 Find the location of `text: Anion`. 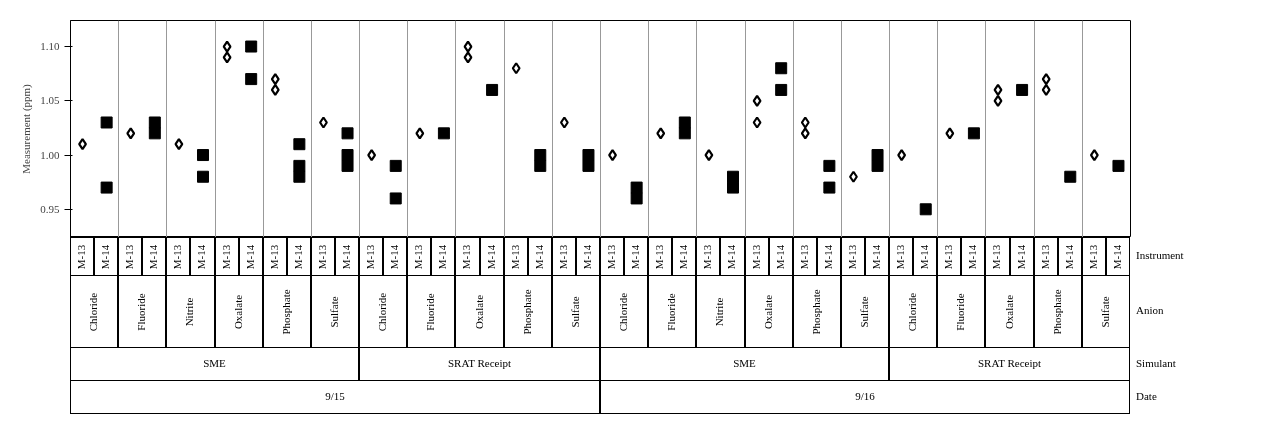

text: Anion is located at coordinates (1150, 310).